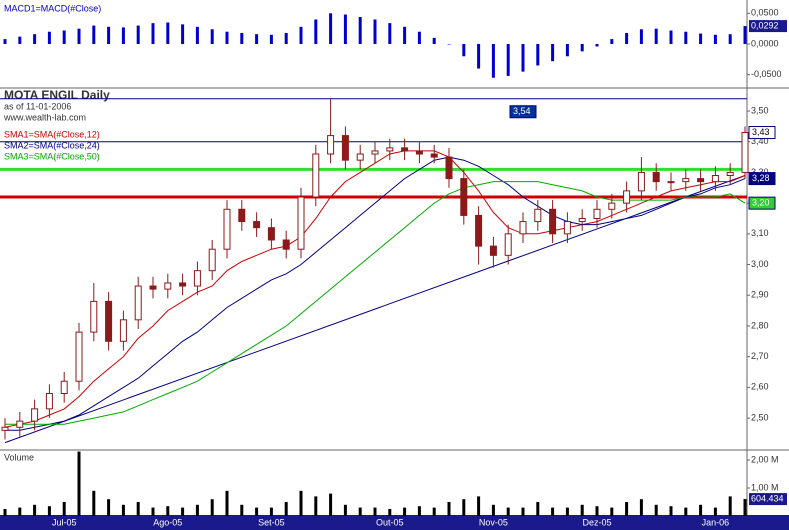 The height and width of the screenshot is (530, 789). I want to click on value-label: 0,0292, so click(765, 25).